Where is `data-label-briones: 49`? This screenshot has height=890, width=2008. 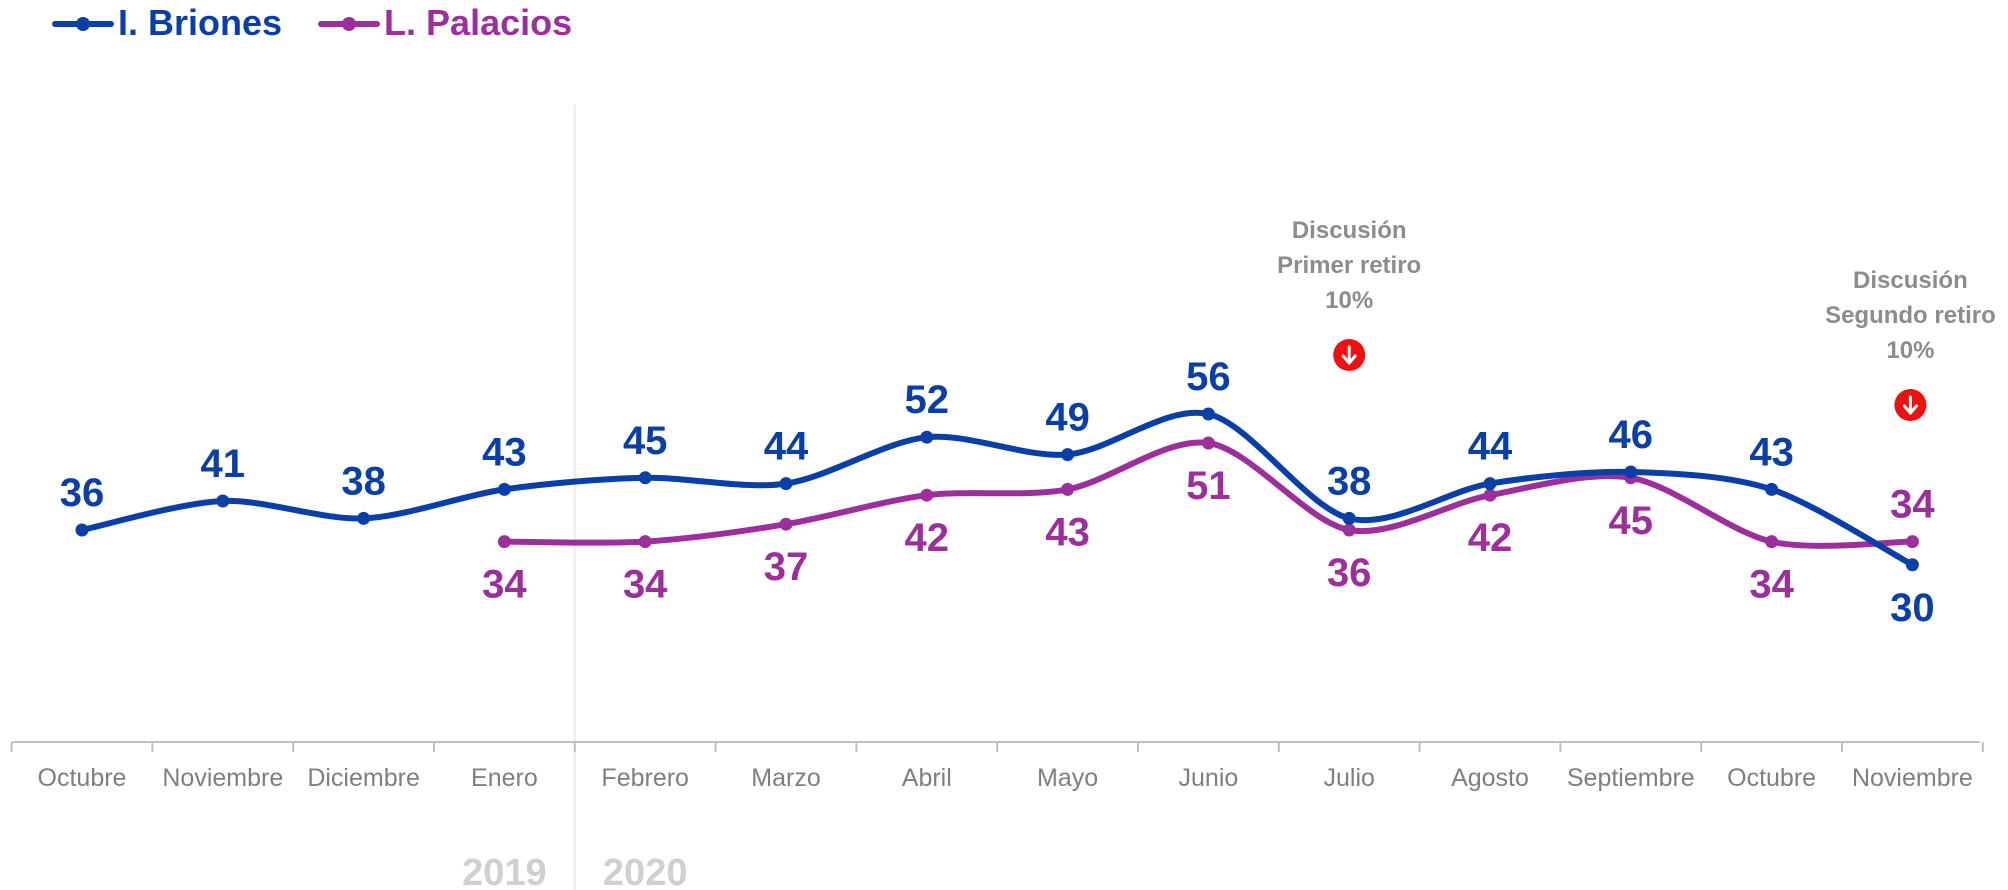
data-label-briones: 49 is located at coordinates (1067, 418).